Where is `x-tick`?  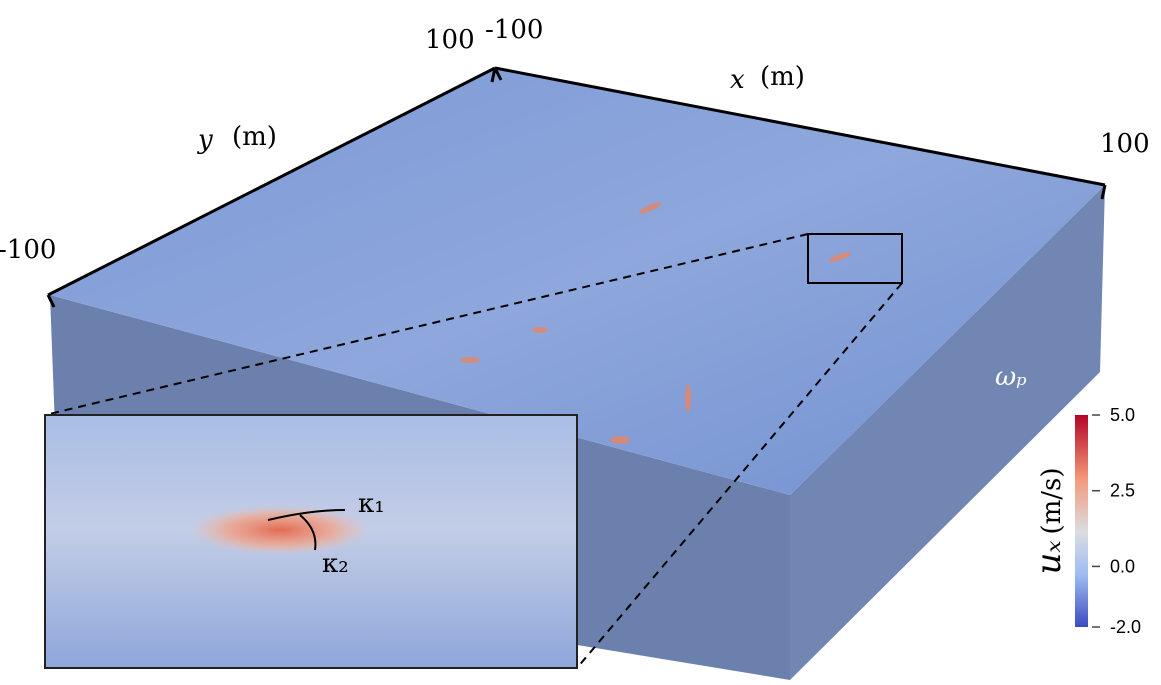 x-tick is located at coordinates (1103, 192).